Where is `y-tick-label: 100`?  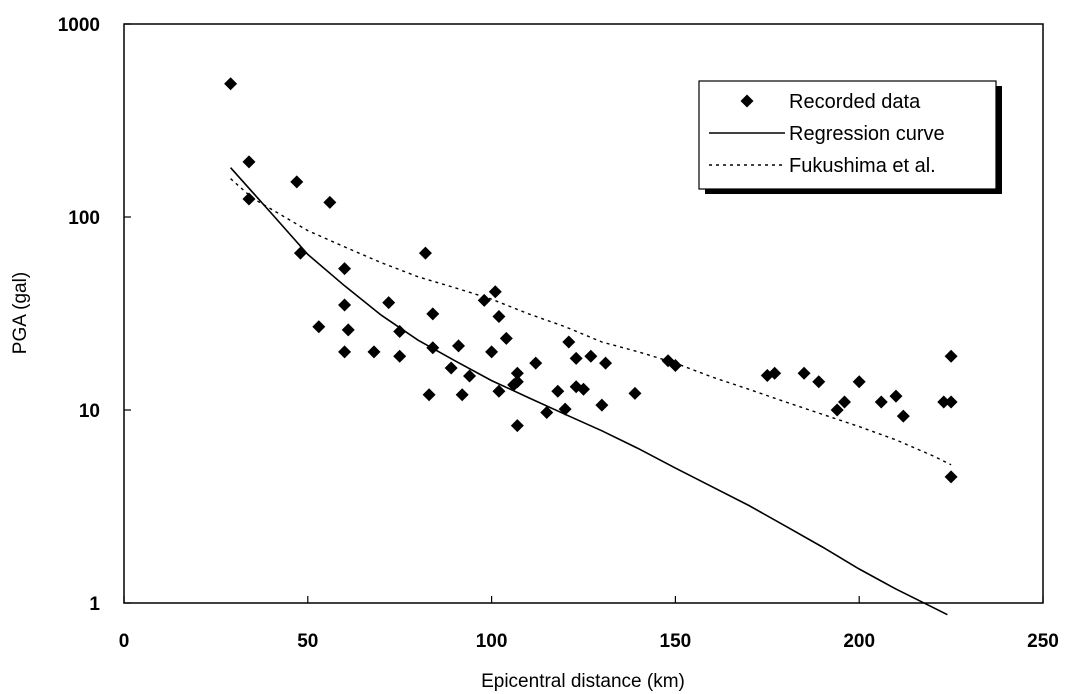 y-tick-label: 100 is located at coordinates (84, 218).